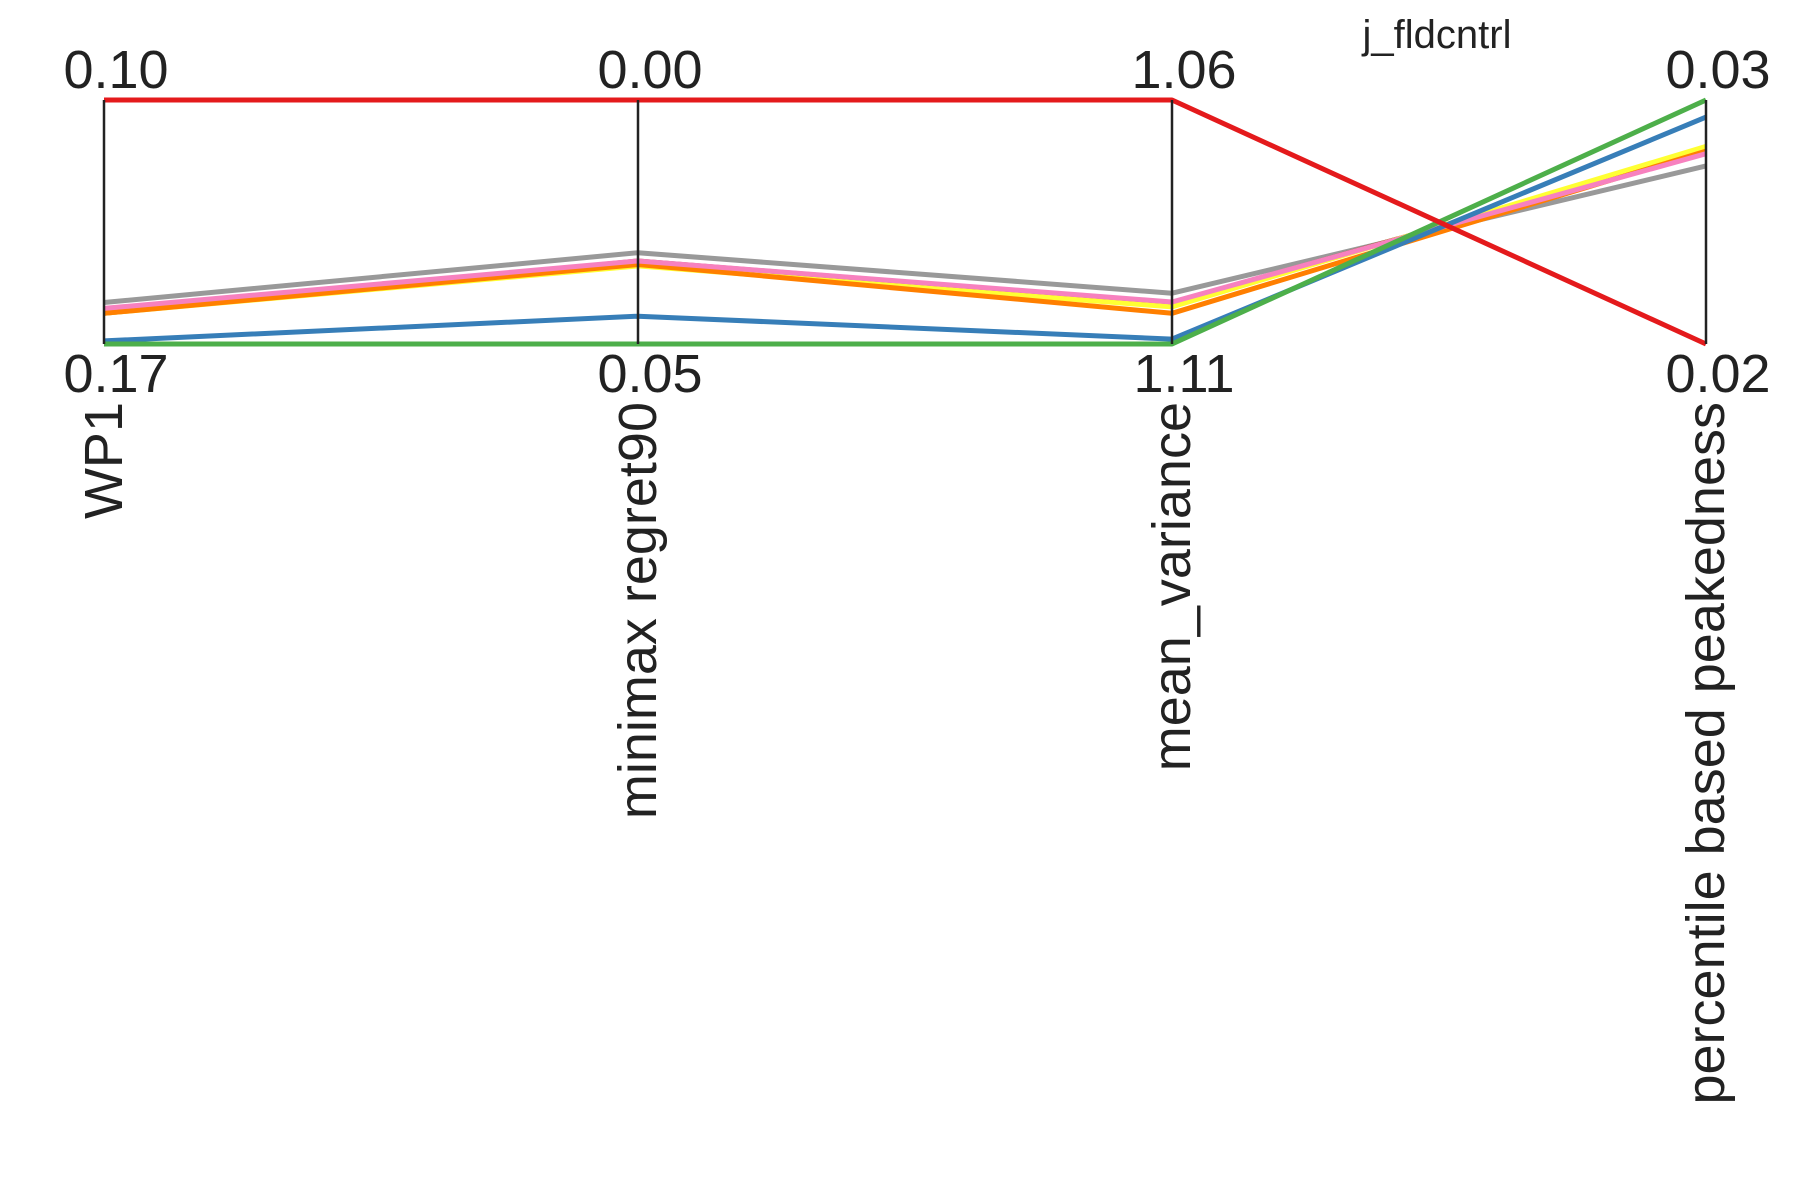 The height and width of the screenshot is (1200, 1800). What do you see at coordinates (638, 610) in the screenshot?
I see `axis-name-label: minimax regret90` at bounding box center [638, 610].